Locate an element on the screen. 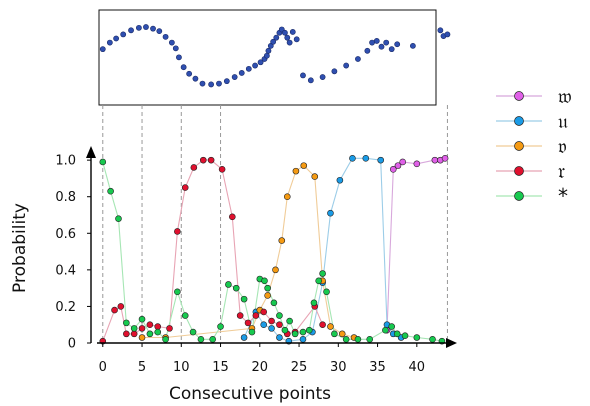 Image resolution: width=590 pixels, height=406 pixels. y-ticks: 0 0.2 0.4 0.6 0.8 1.0 is located at coordinates (73, 253).